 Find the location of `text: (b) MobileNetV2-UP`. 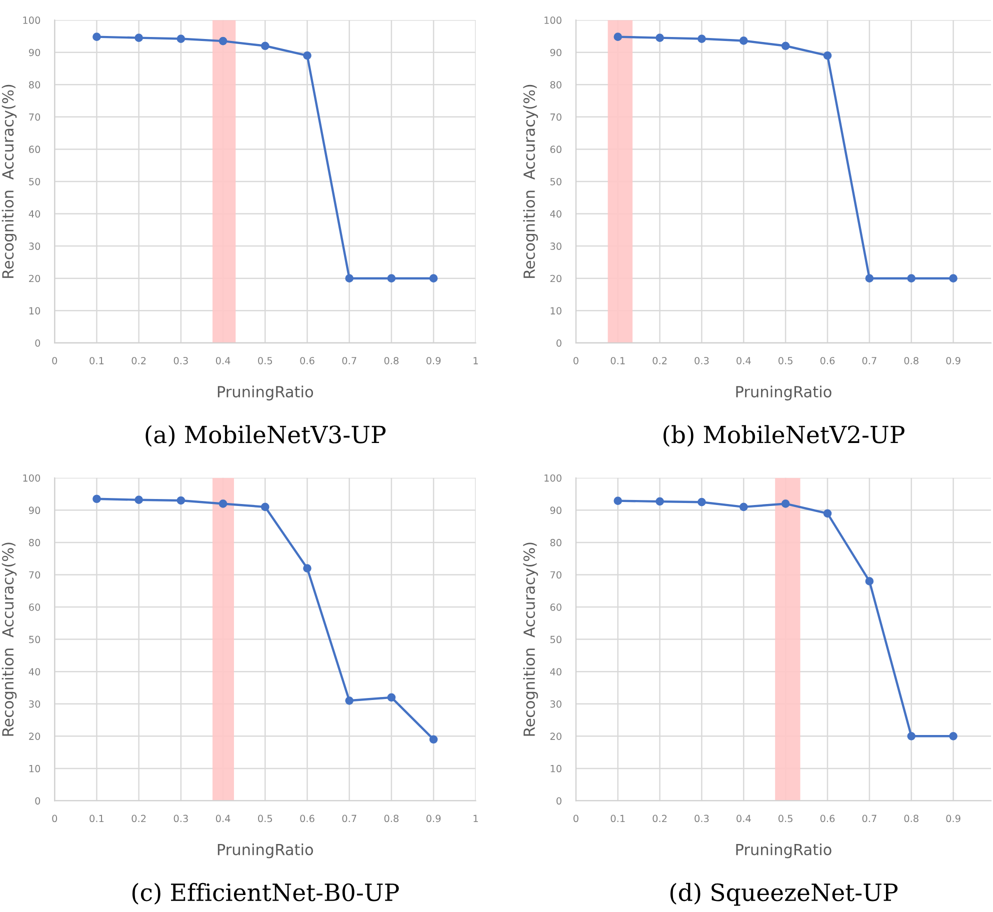

text: (b) MobileNetV2-UP is located at coordinates (784, 436).